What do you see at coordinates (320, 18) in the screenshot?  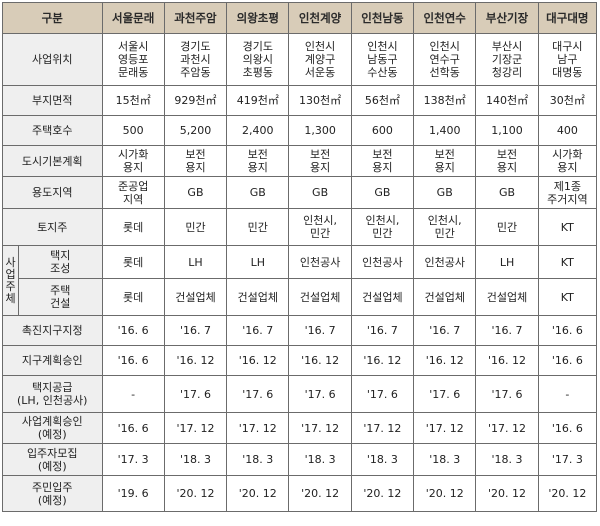 I see `header-site: 인천계양` at bounding box center [320, 18].